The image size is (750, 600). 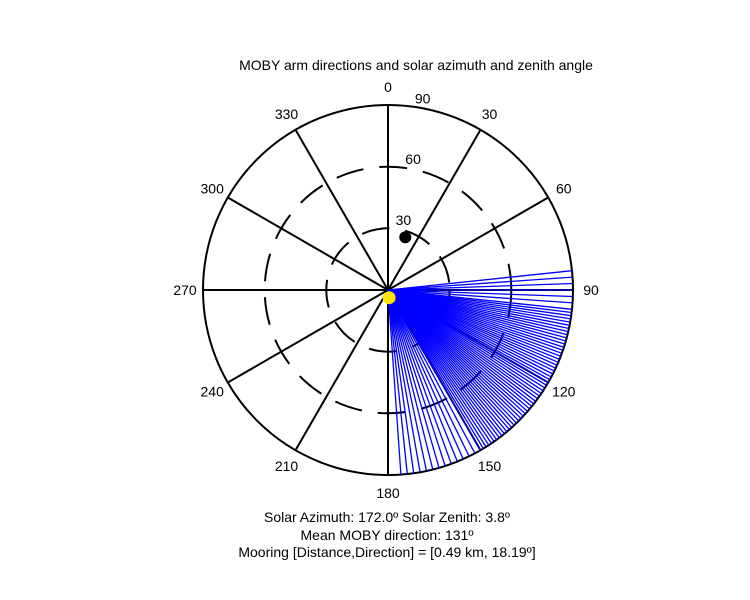 I want to click on mooring-marker, so click(x=405, y=237).